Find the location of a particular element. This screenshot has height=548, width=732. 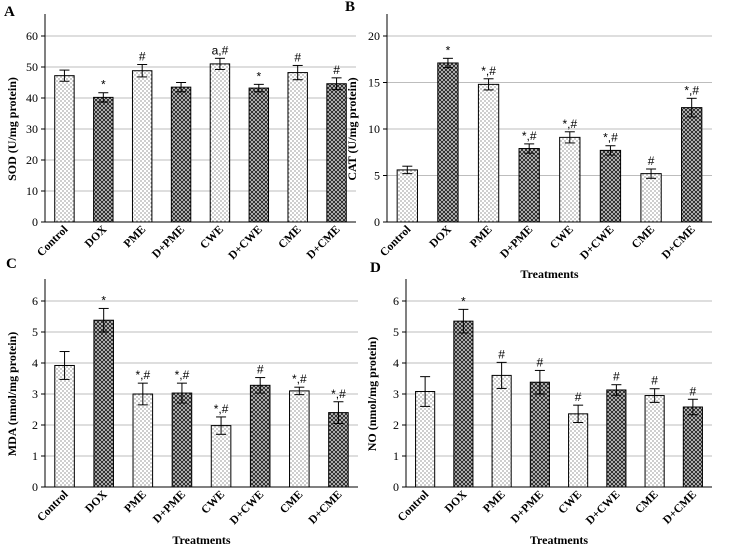

y-tick-label: 6 is located at coordinates (396, 301).